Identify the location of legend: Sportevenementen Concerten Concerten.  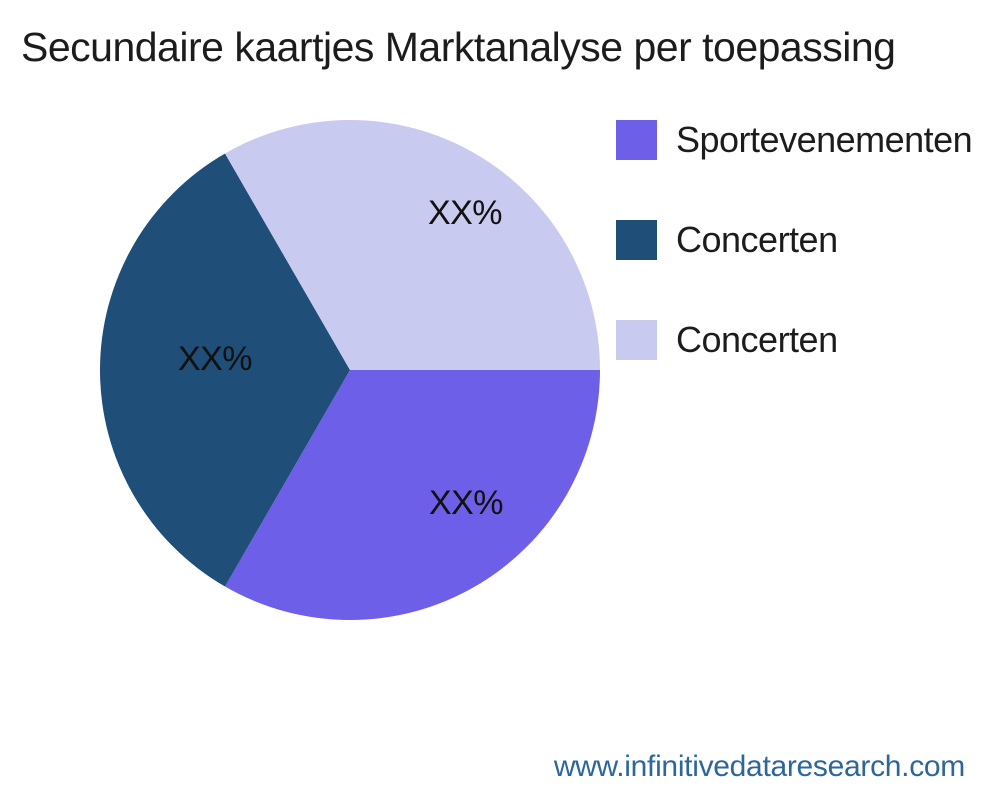
(794, 239).